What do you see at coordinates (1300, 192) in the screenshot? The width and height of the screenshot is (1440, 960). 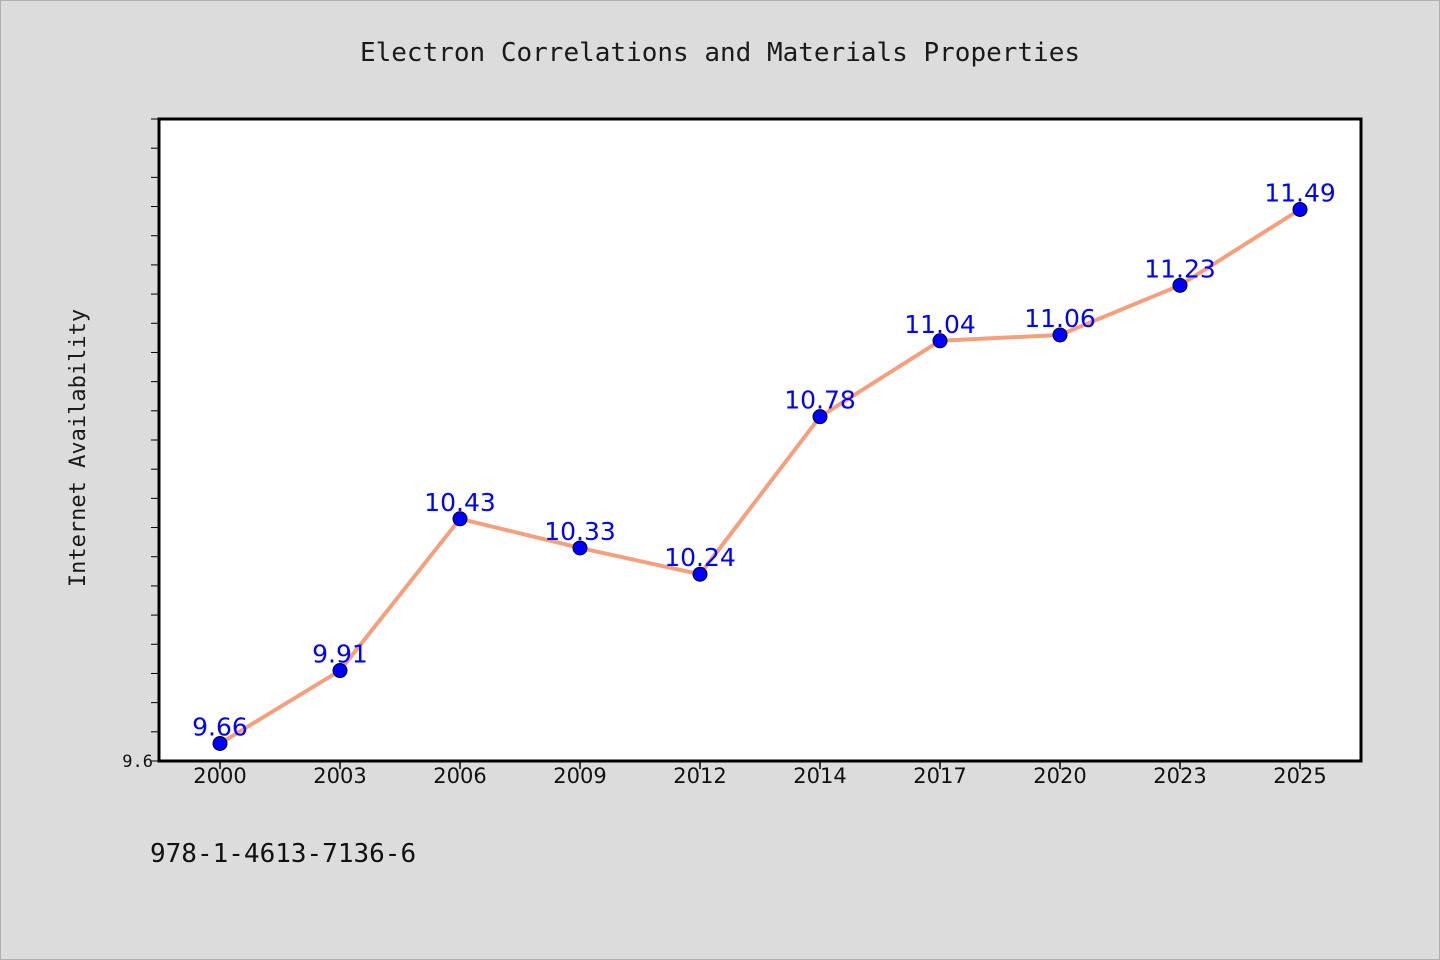 I see `data-label: 11.49` at bounding box center [1300, 192].